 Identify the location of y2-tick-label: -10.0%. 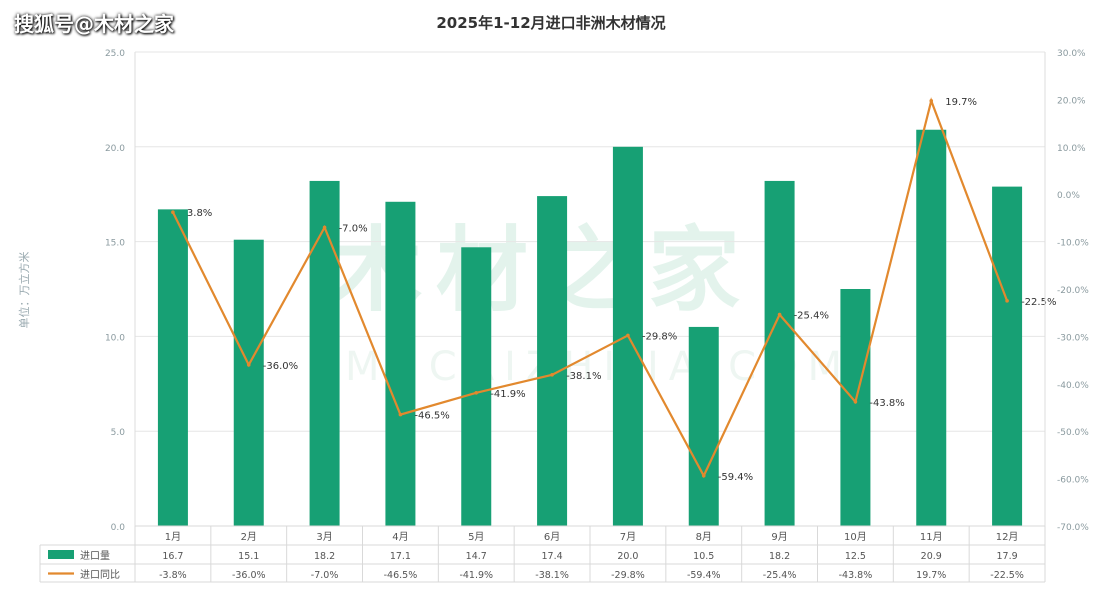
(1073, 244).